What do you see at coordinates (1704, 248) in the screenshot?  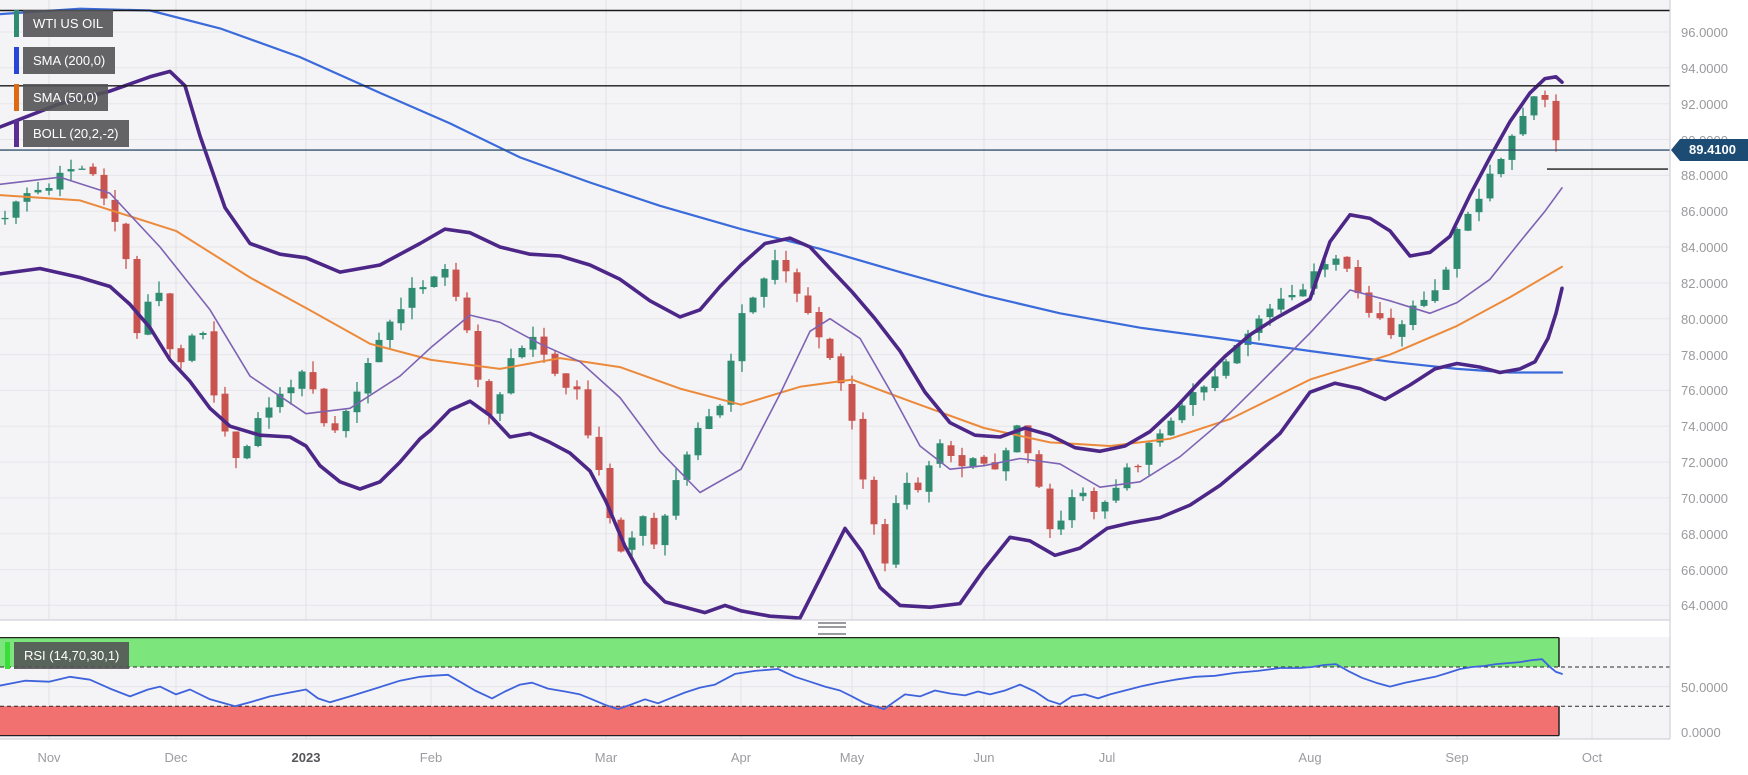 I see `price-tick-label: 84.0000` at bounding box center [1704, 248].